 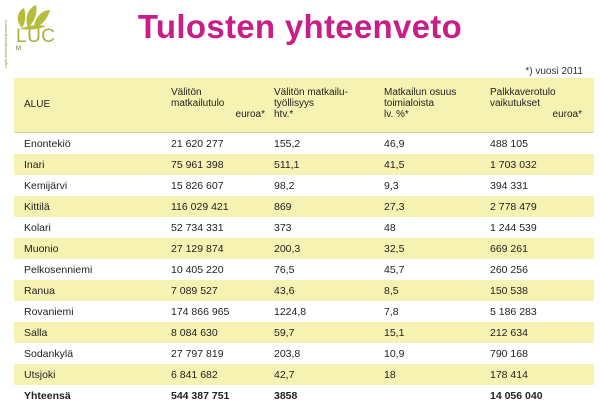 What do you see at coordinates (390, 227) in the screenshot?
I see `cell-osuus: 48` at bounding box center [390, 227].